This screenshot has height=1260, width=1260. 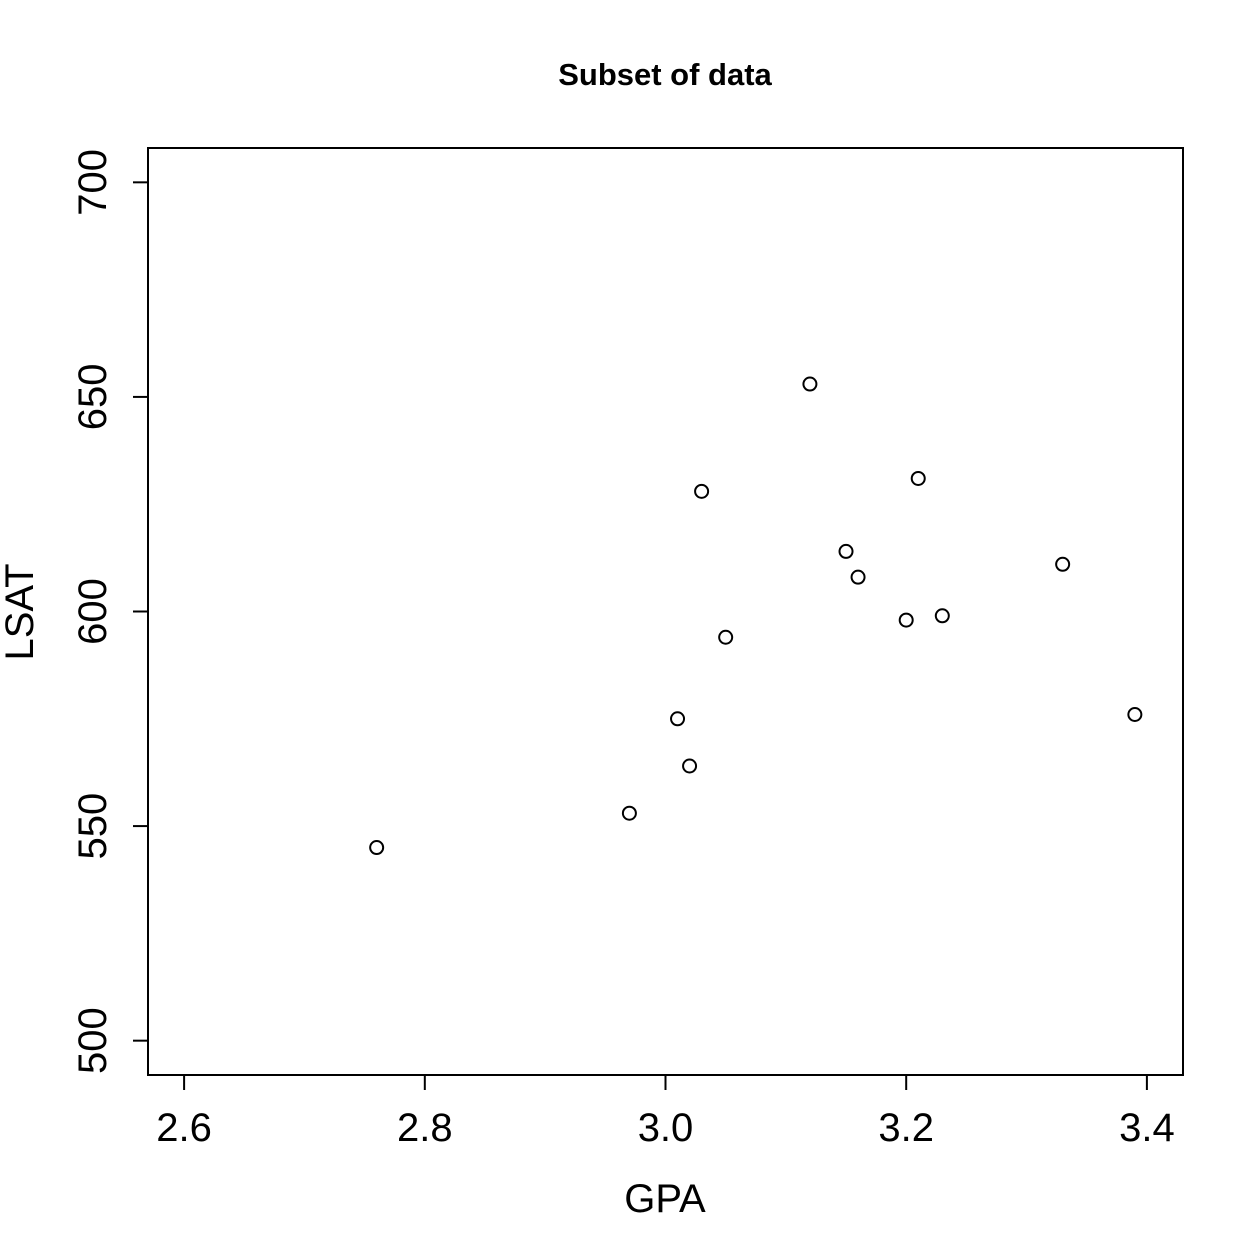 What do you see at coordinates (93, 611) in the screenshot?
I see `y-tick-label: 600` at bounding box center [93, 611].